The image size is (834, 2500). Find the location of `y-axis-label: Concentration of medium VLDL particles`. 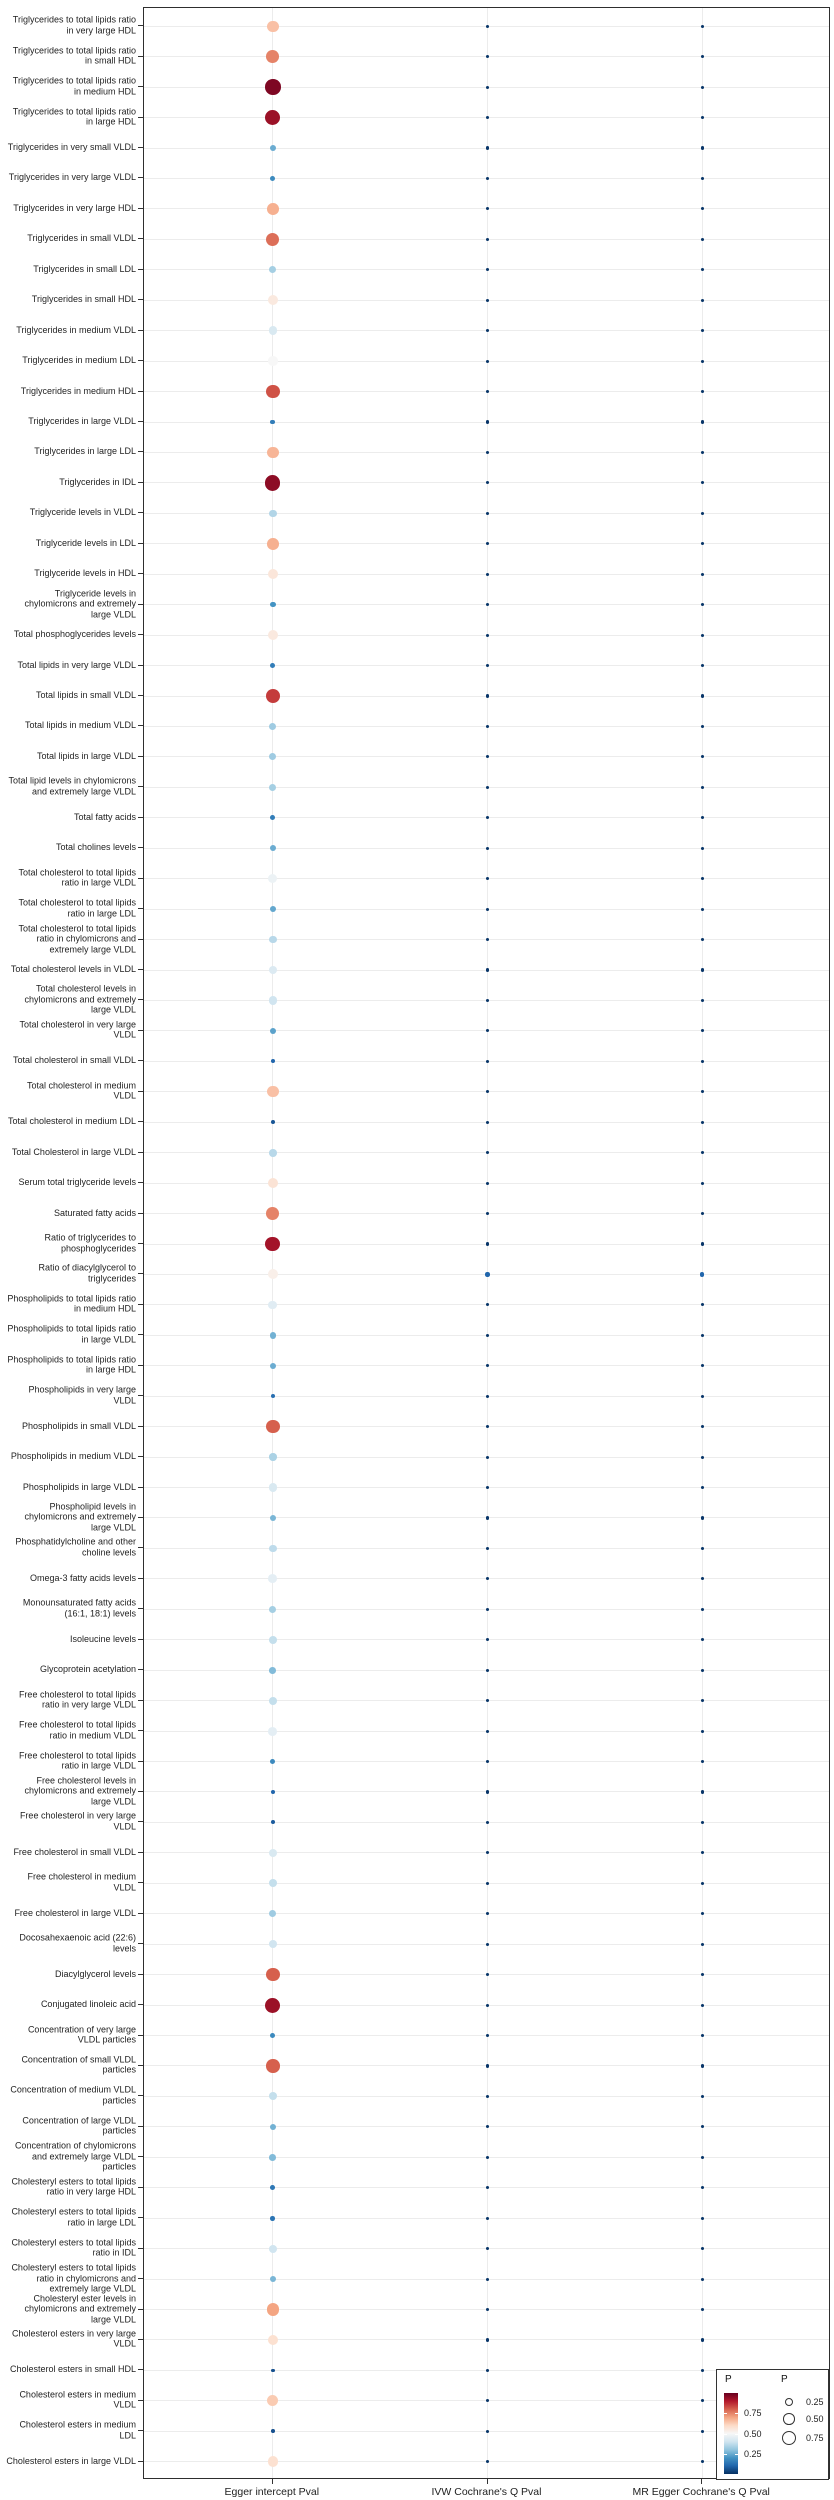

y-axis-label: Concentration of medium VLDL particles is located at coordinates (73, 2095).